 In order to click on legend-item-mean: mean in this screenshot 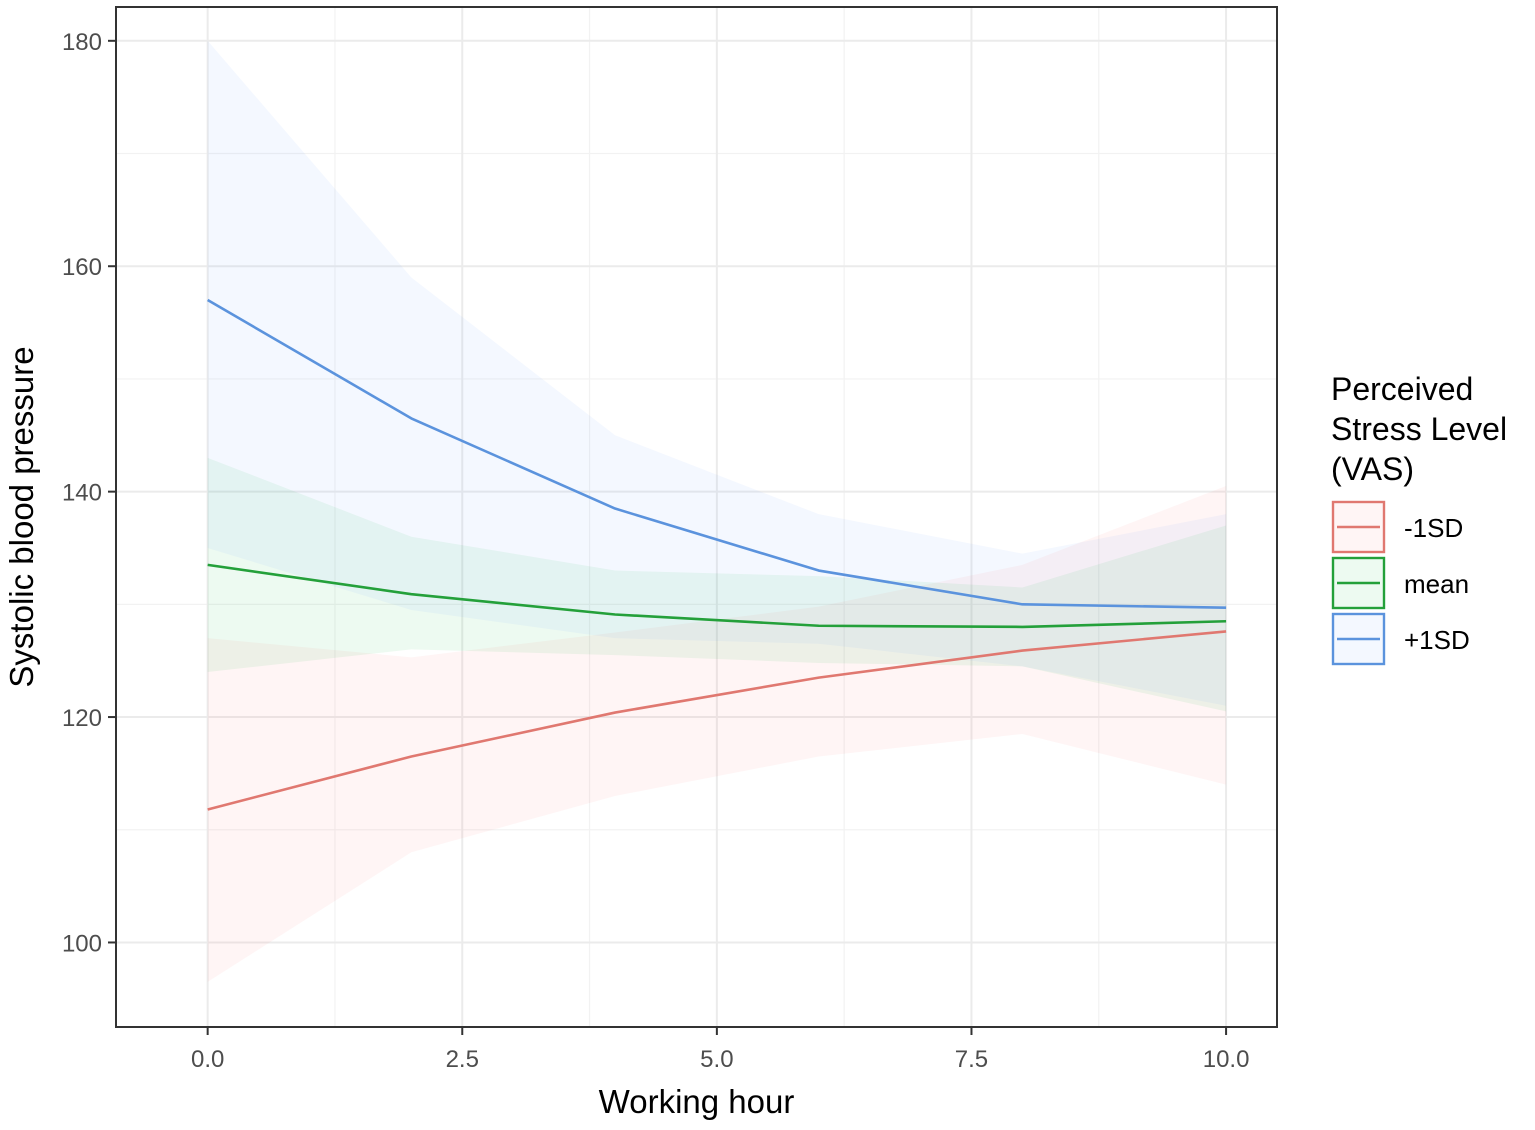, I will do `click(1400, 583)`.